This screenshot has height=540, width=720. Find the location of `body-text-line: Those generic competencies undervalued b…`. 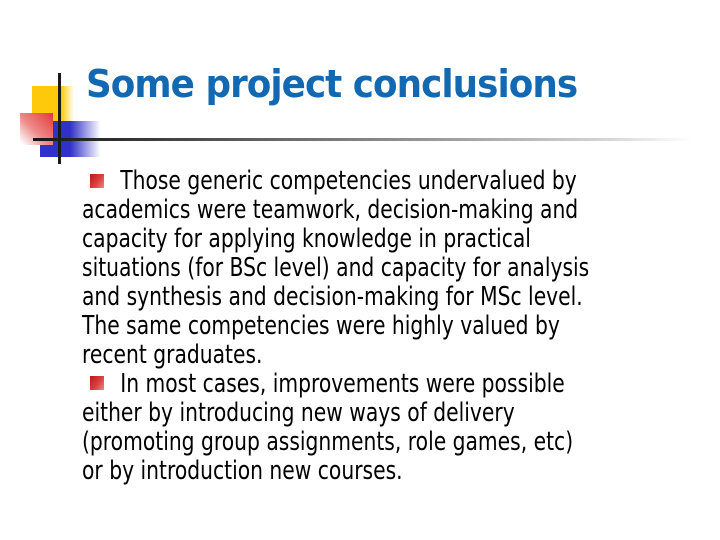

body-text-line: Those generic competencies undervalued b… is located at coordinates (348, 181).